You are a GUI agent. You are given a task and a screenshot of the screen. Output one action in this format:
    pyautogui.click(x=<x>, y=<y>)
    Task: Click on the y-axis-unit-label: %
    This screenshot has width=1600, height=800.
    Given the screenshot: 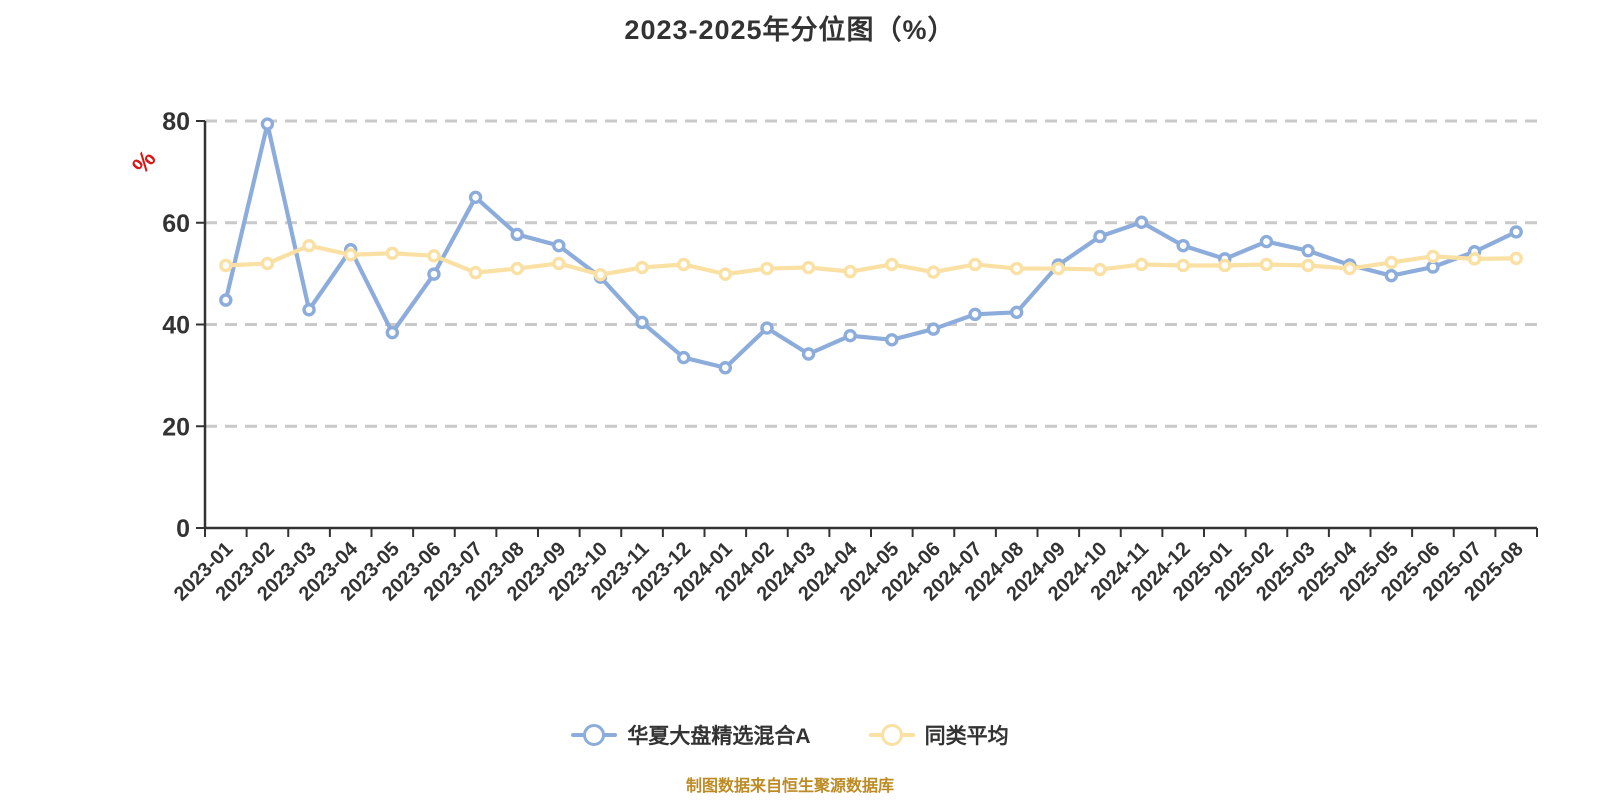 What is the action you would take?
    pyautogui.click(x=144, y=162)
    